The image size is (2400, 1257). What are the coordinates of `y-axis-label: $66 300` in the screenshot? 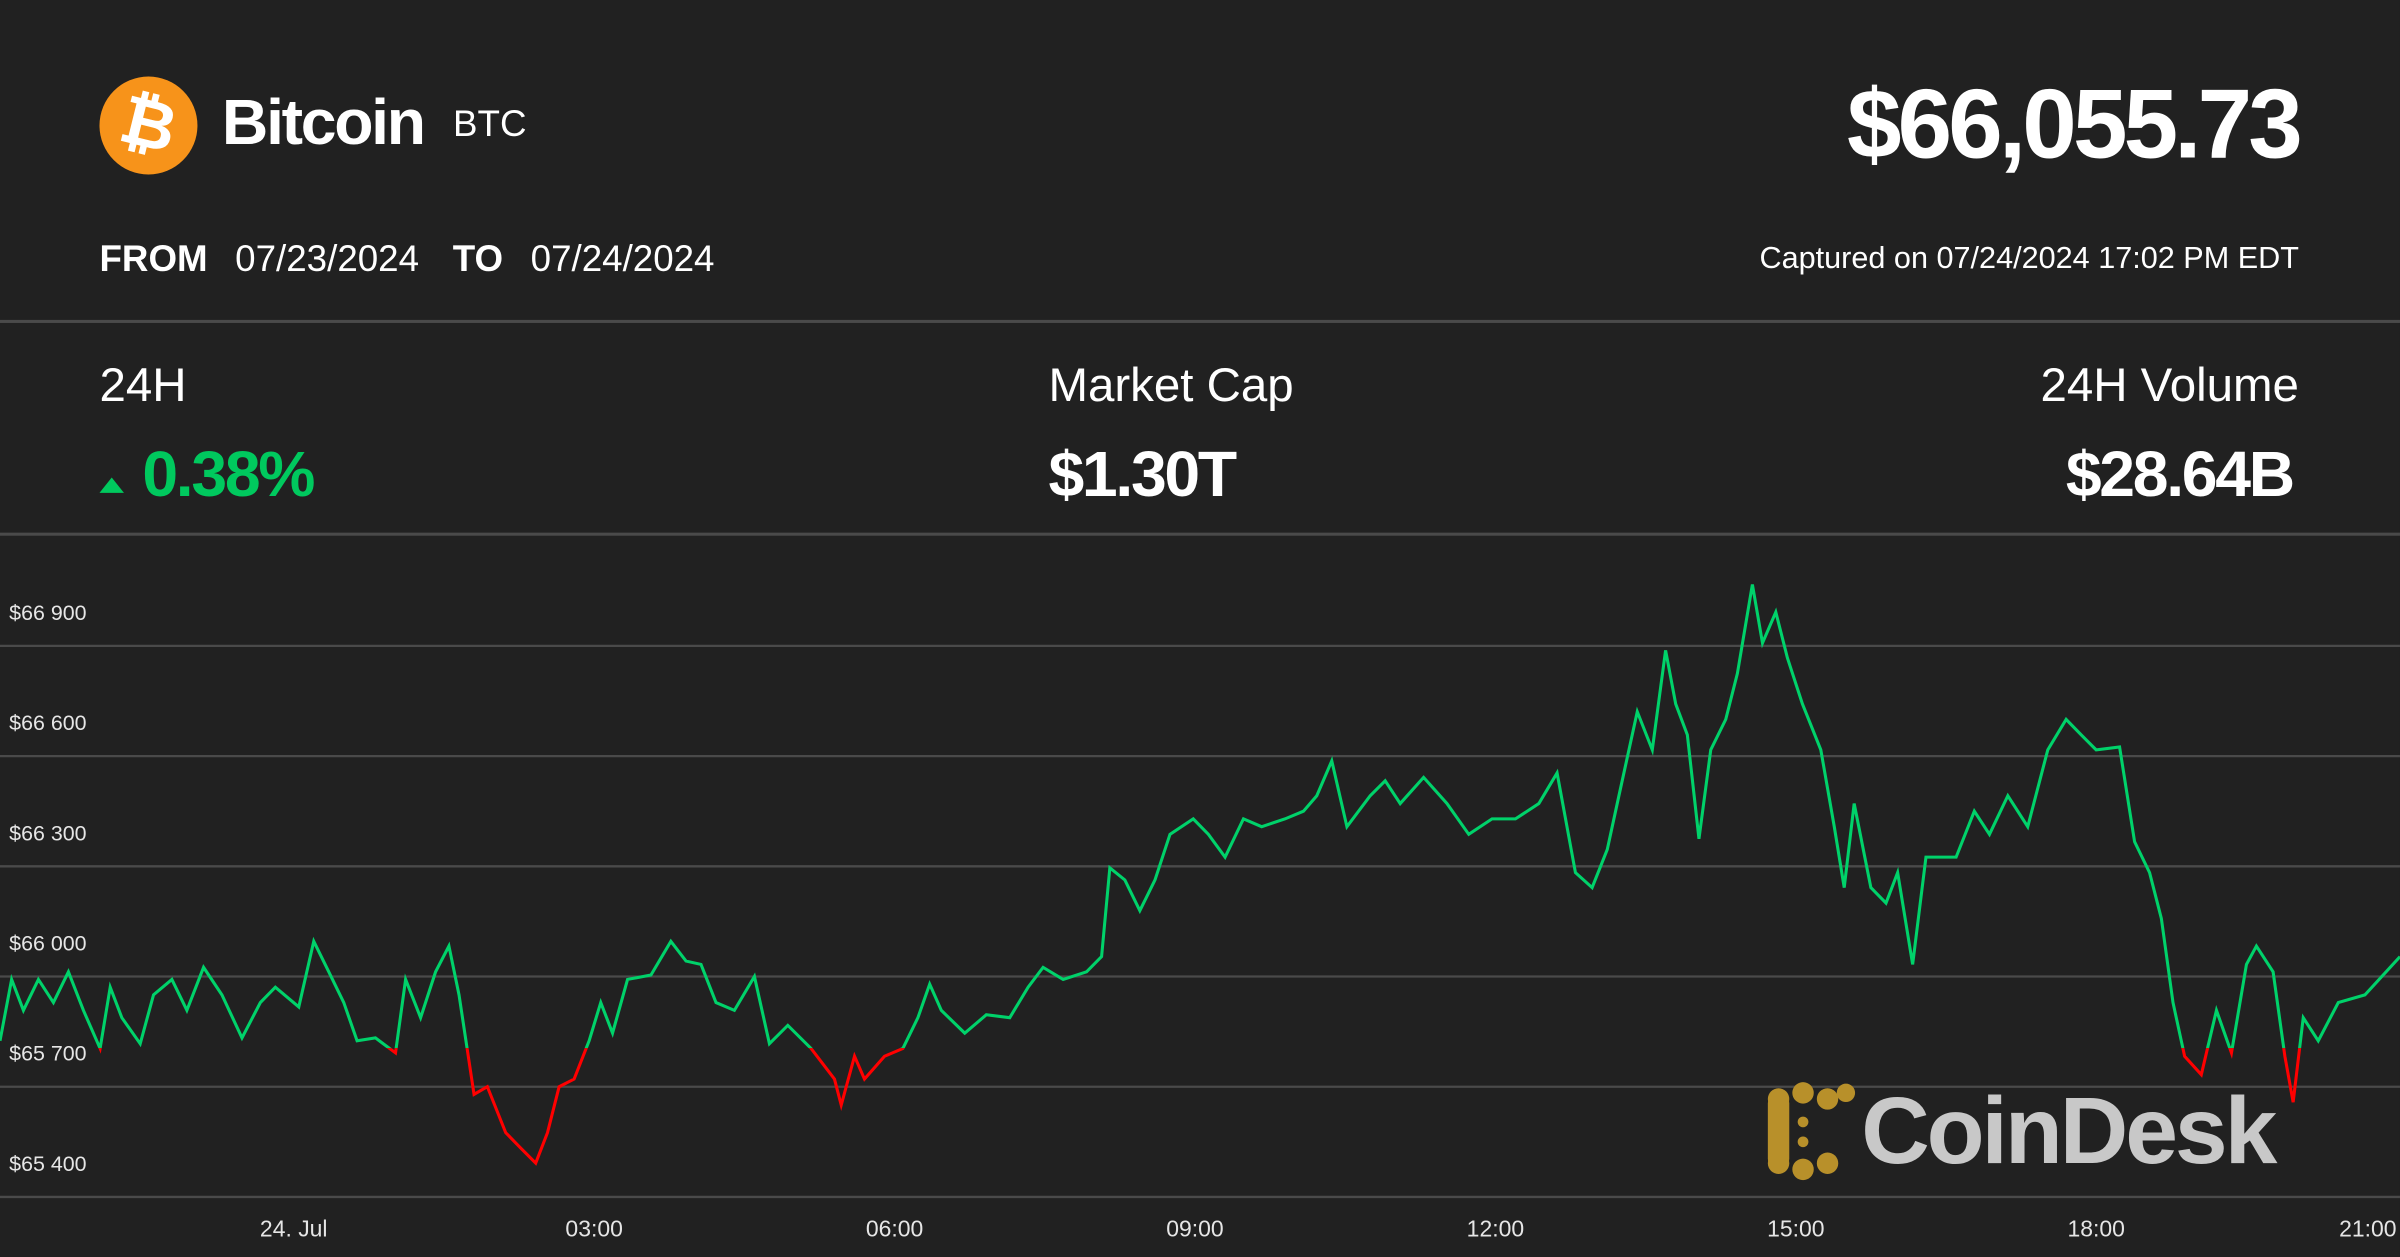 It's located at (47, 833).